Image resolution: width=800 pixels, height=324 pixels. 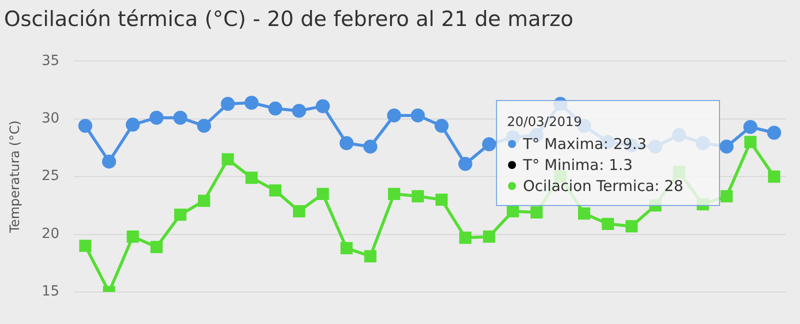 I want to click on chart-title: Oscilación térmica (°C) - 20 de febrero al 21 de marzo, so click(x=289, y=19).